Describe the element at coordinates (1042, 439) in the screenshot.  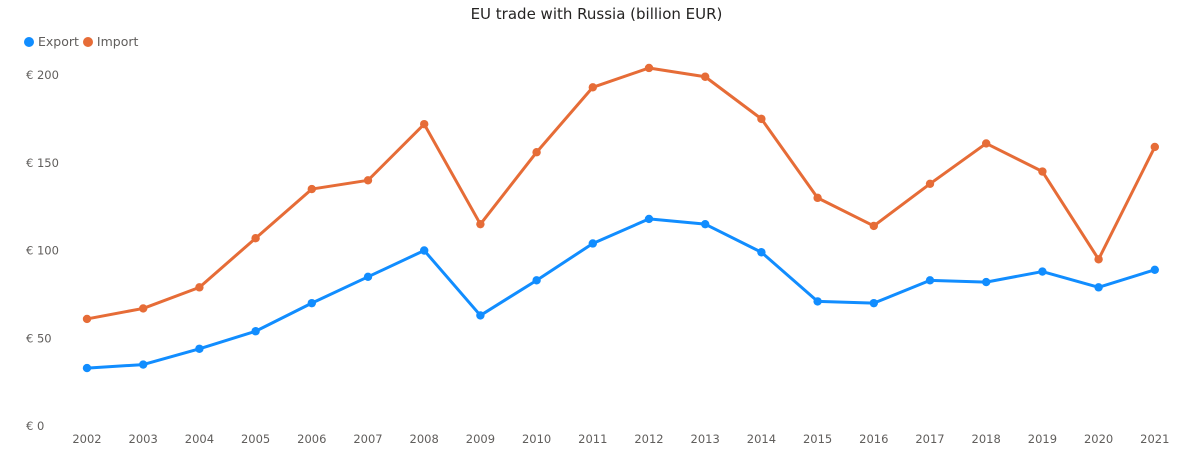
I see `x-tick-label: 2019` at that location.